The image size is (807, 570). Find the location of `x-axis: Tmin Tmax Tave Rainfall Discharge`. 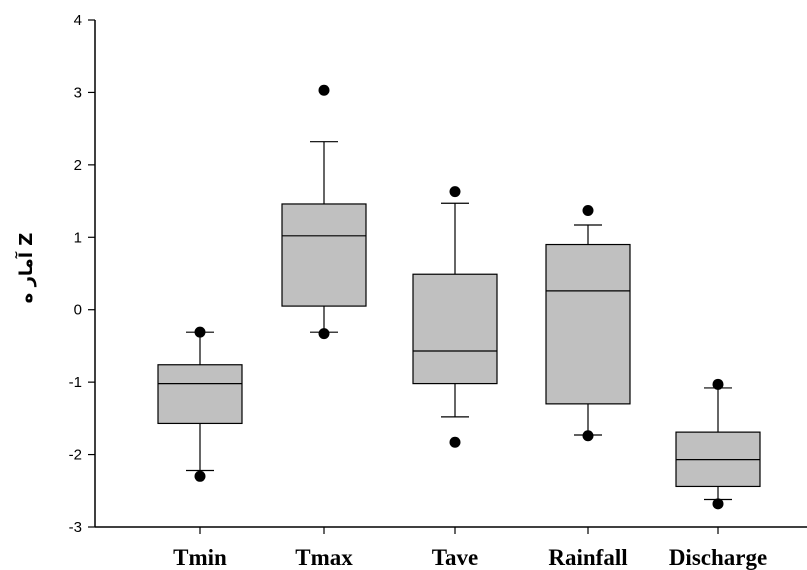

x-axis: Tmin Tmax Tave Rainfall Discharge is located at coordinates (470, 548).